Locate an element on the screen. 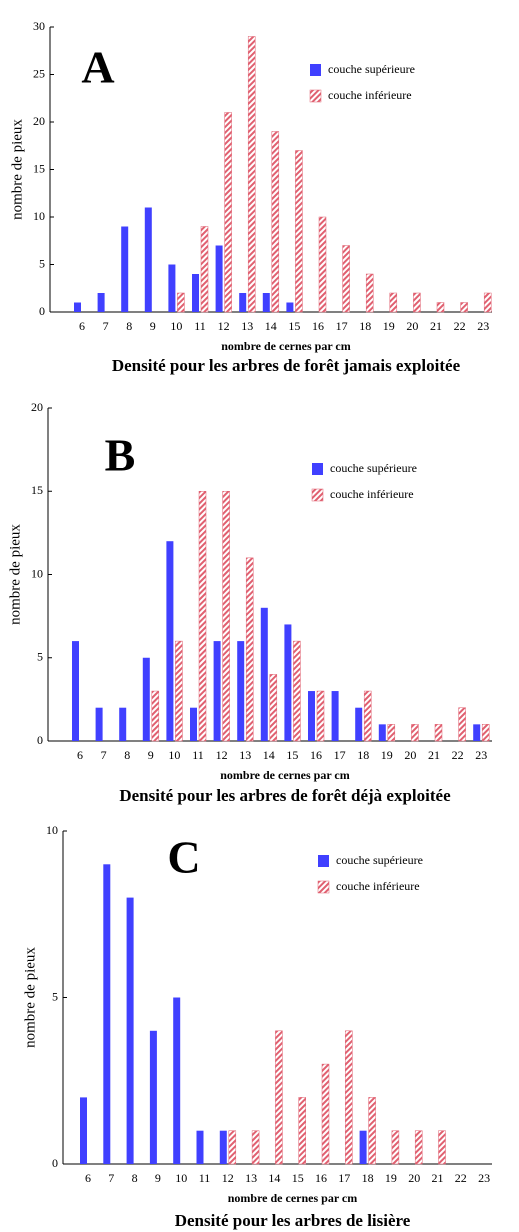 The width and height of the screenshot is (519, 1232). x-tick-label: 16 is located at coordinates (318, 326).